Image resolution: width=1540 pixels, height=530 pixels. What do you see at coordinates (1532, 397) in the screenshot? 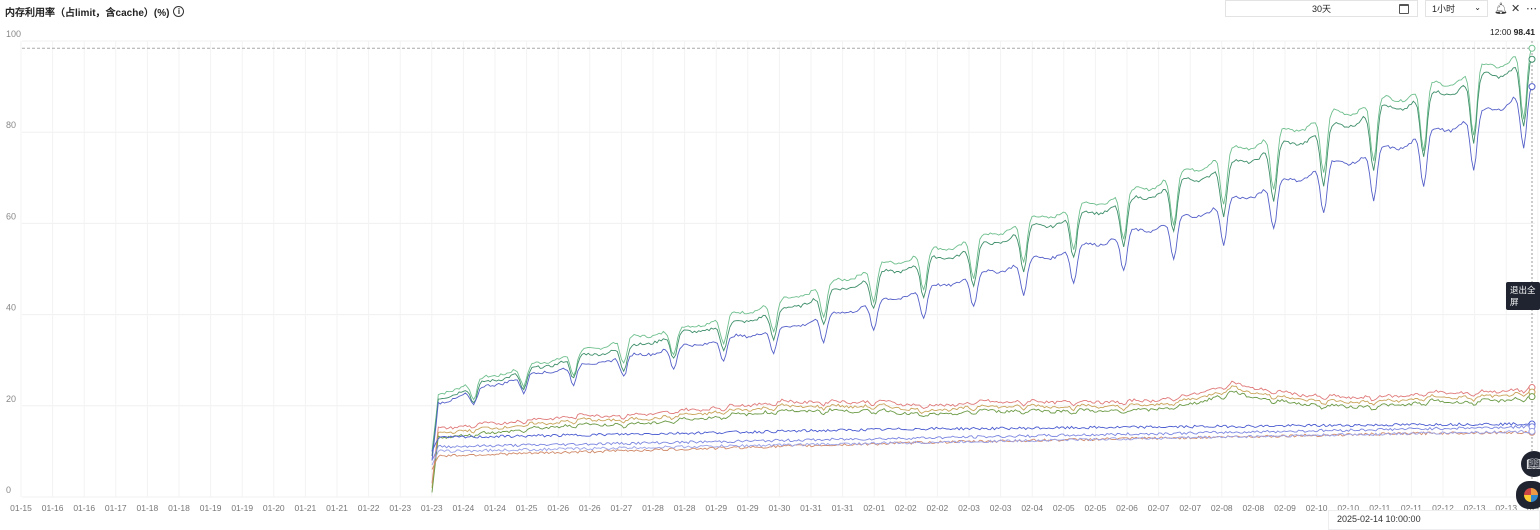
I see `series-hover-point-s6` at bounding box center [1532, 397].